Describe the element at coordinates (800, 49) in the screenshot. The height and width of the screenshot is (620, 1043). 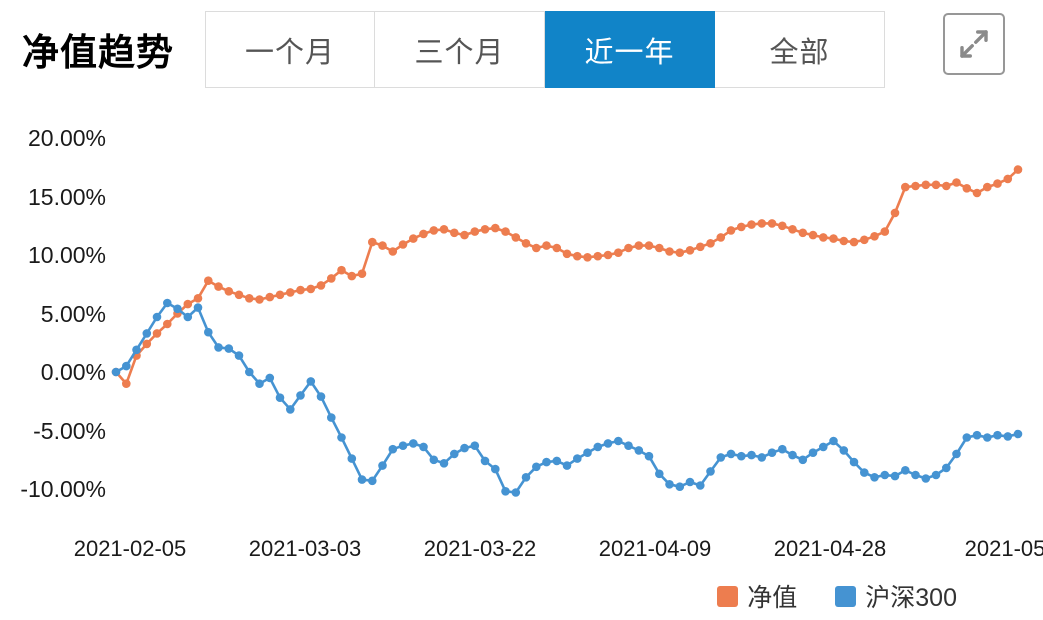
I see `tab-all: 全部` at that location.